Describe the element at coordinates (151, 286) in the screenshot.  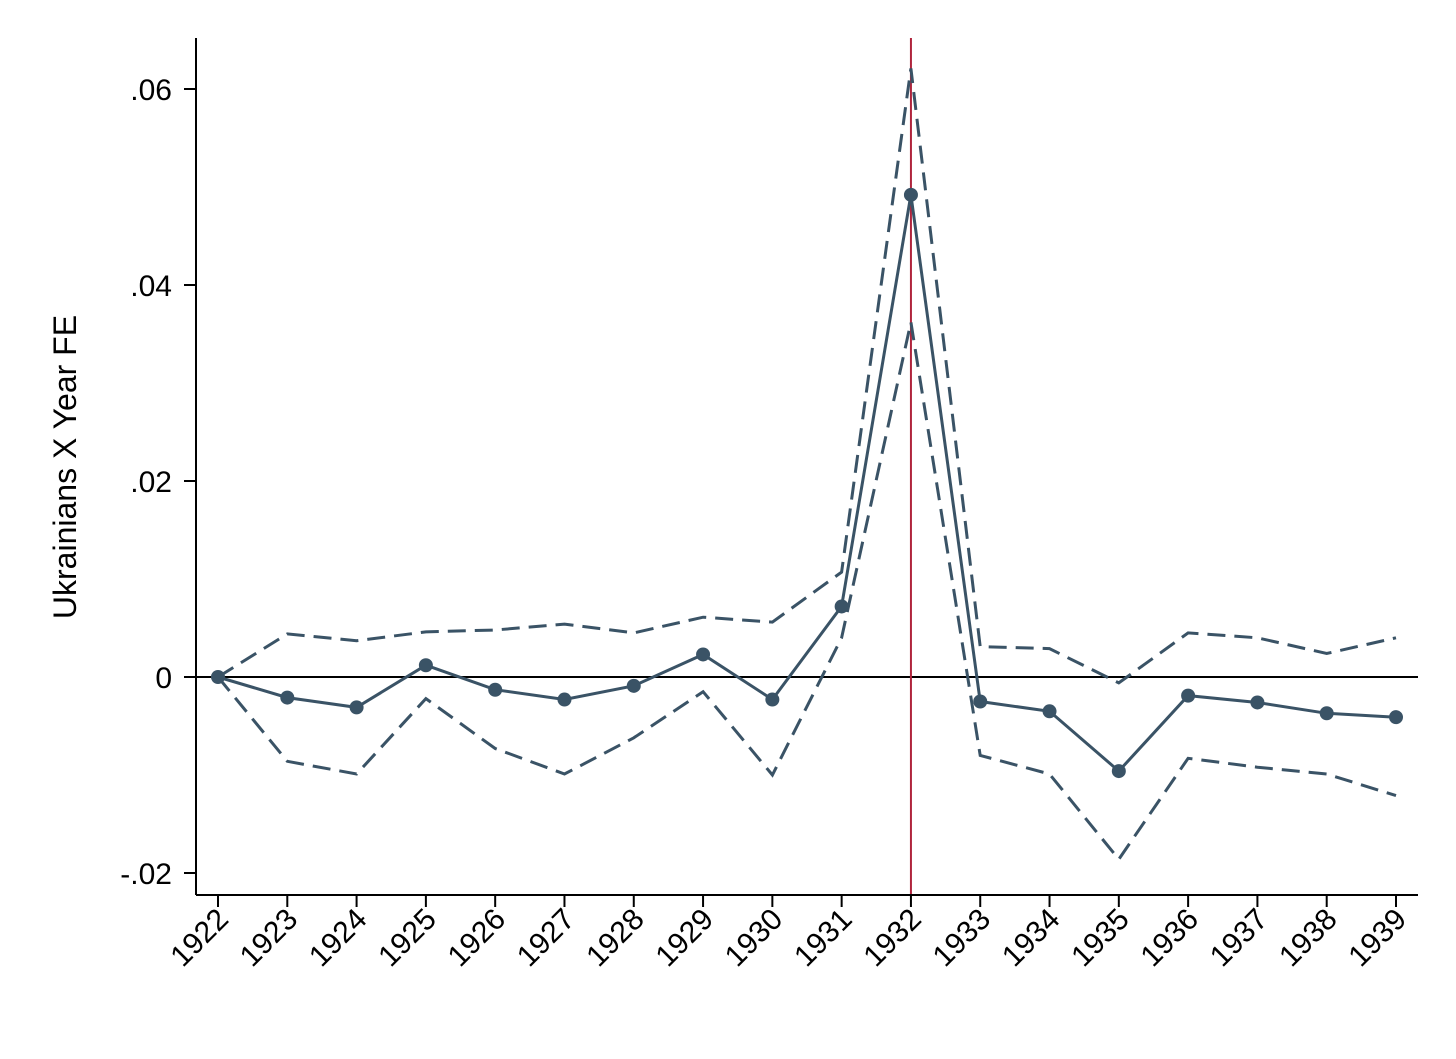
I see `y-tick-label: .04` at that location.